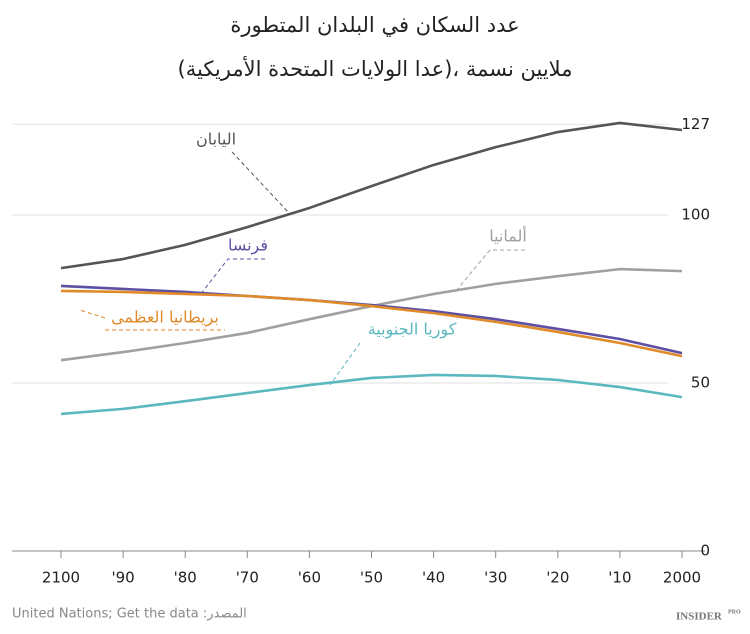  I want to click on x-tick-label: '40, so click(433, 578).